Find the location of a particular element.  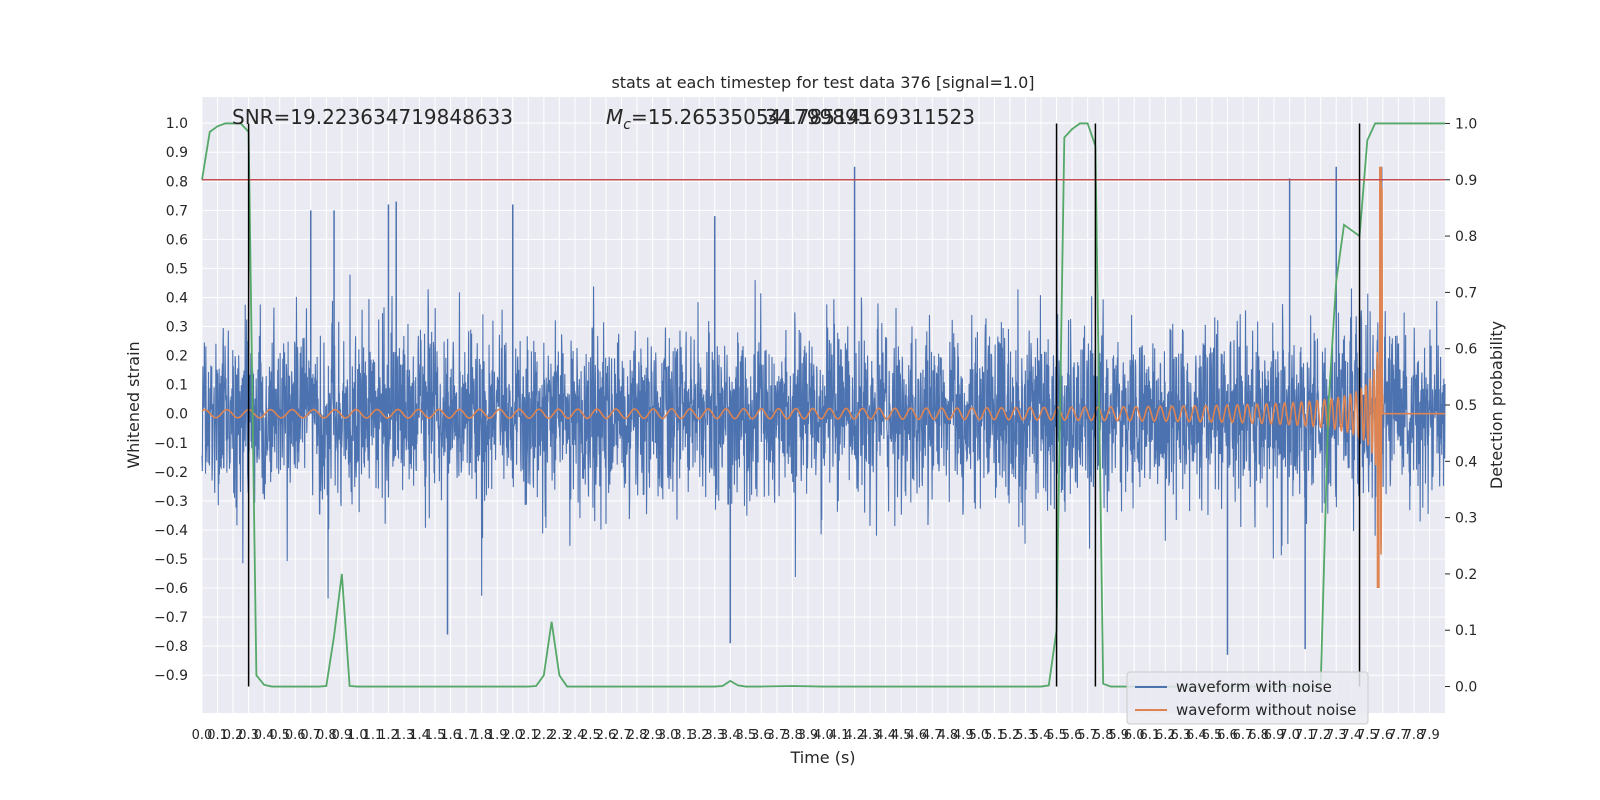

legend-label-clean: waveform without noise is located at coordinates (1266, 710).